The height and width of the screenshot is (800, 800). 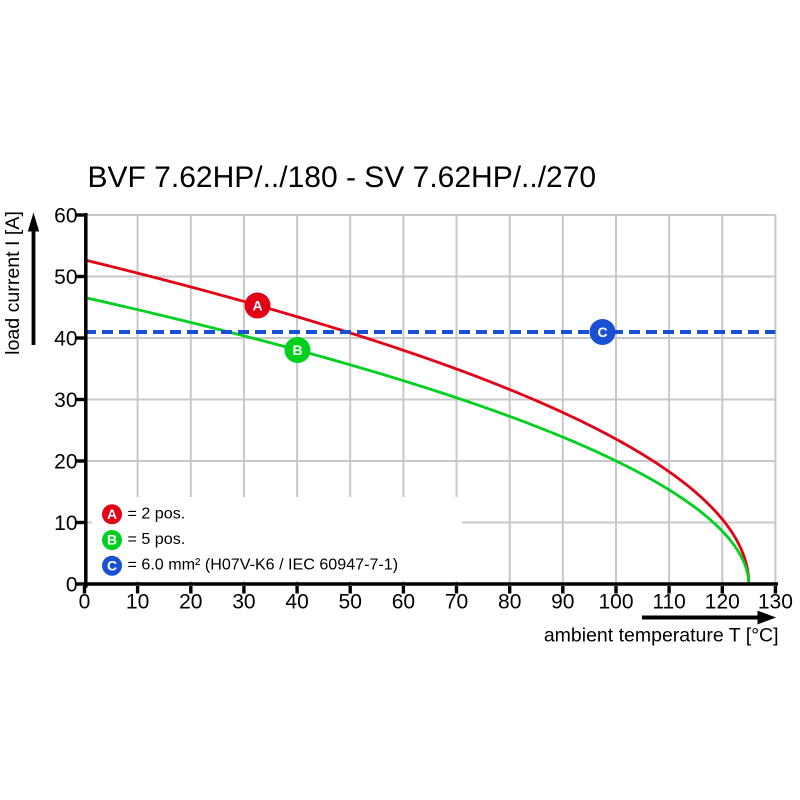 I want to click on svg-text: = 2 pos., so click(x=157, y=513).